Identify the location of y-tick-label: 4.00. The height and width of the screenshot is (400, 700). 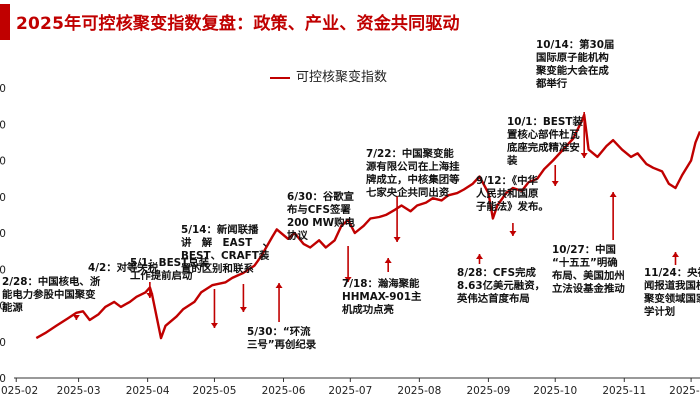
(3, 89).